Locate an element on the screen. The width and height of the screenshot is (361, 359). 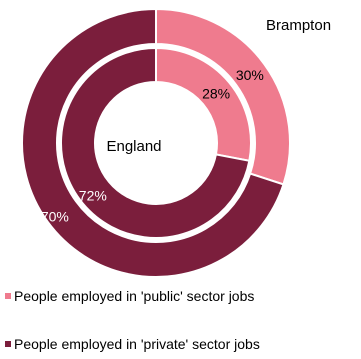
legend-label-public: People employed in 'public' sector jobs is located at coordinates (134, 296).